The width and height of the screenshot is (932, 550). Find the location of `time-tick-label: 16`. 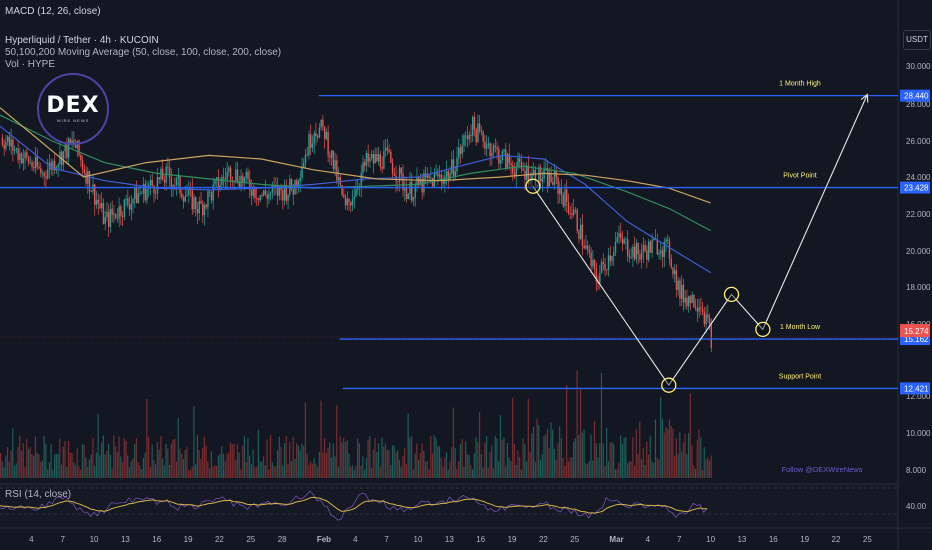

time-tick-label: 16 is located at coordinates (156, 539).